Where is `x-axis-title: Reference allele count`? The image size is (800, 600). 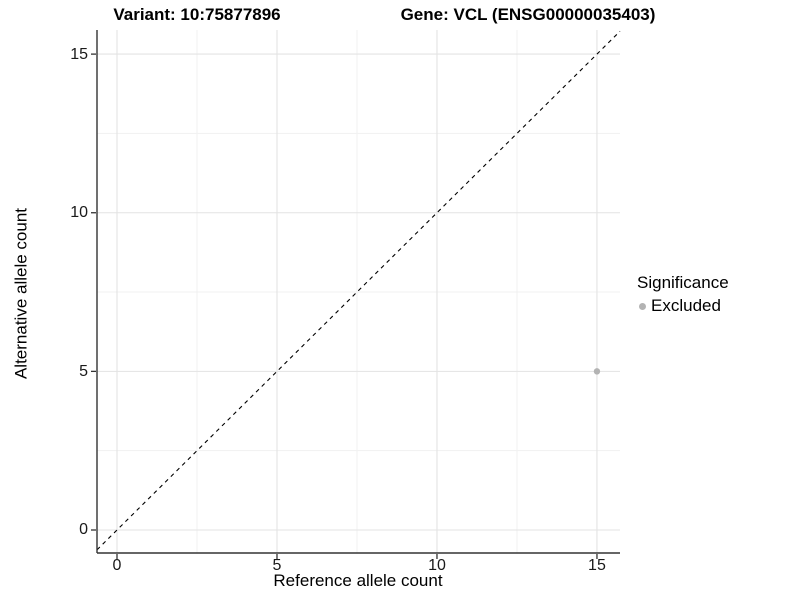 x-axis-title: Reference allele count is located at coordinates (358, 580).